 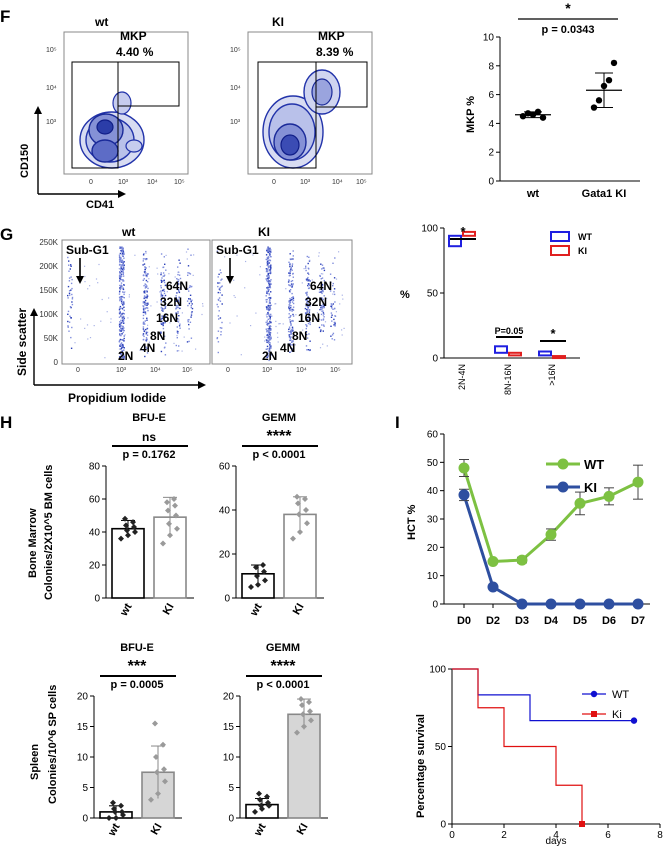 What do you see at coordinates (316, 302) in the screenshot?
I see `ploidy-label: 32N` at bounding box center [316, 302].